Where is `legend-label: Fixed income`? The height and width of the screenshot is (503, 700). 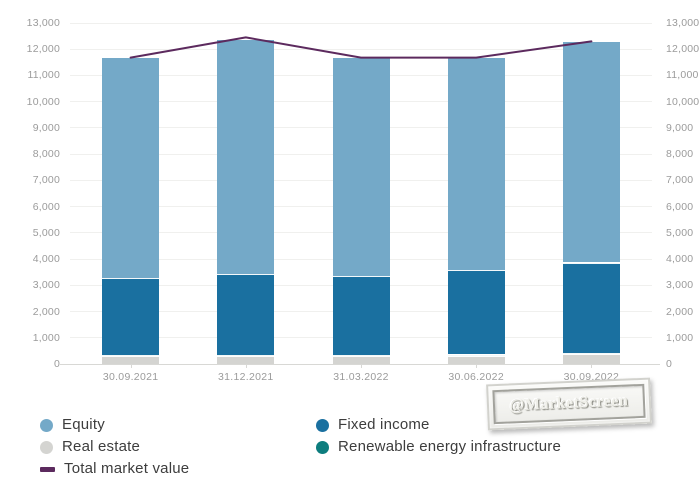
legend-label: Fixed income is located at coordinates (384, 424).